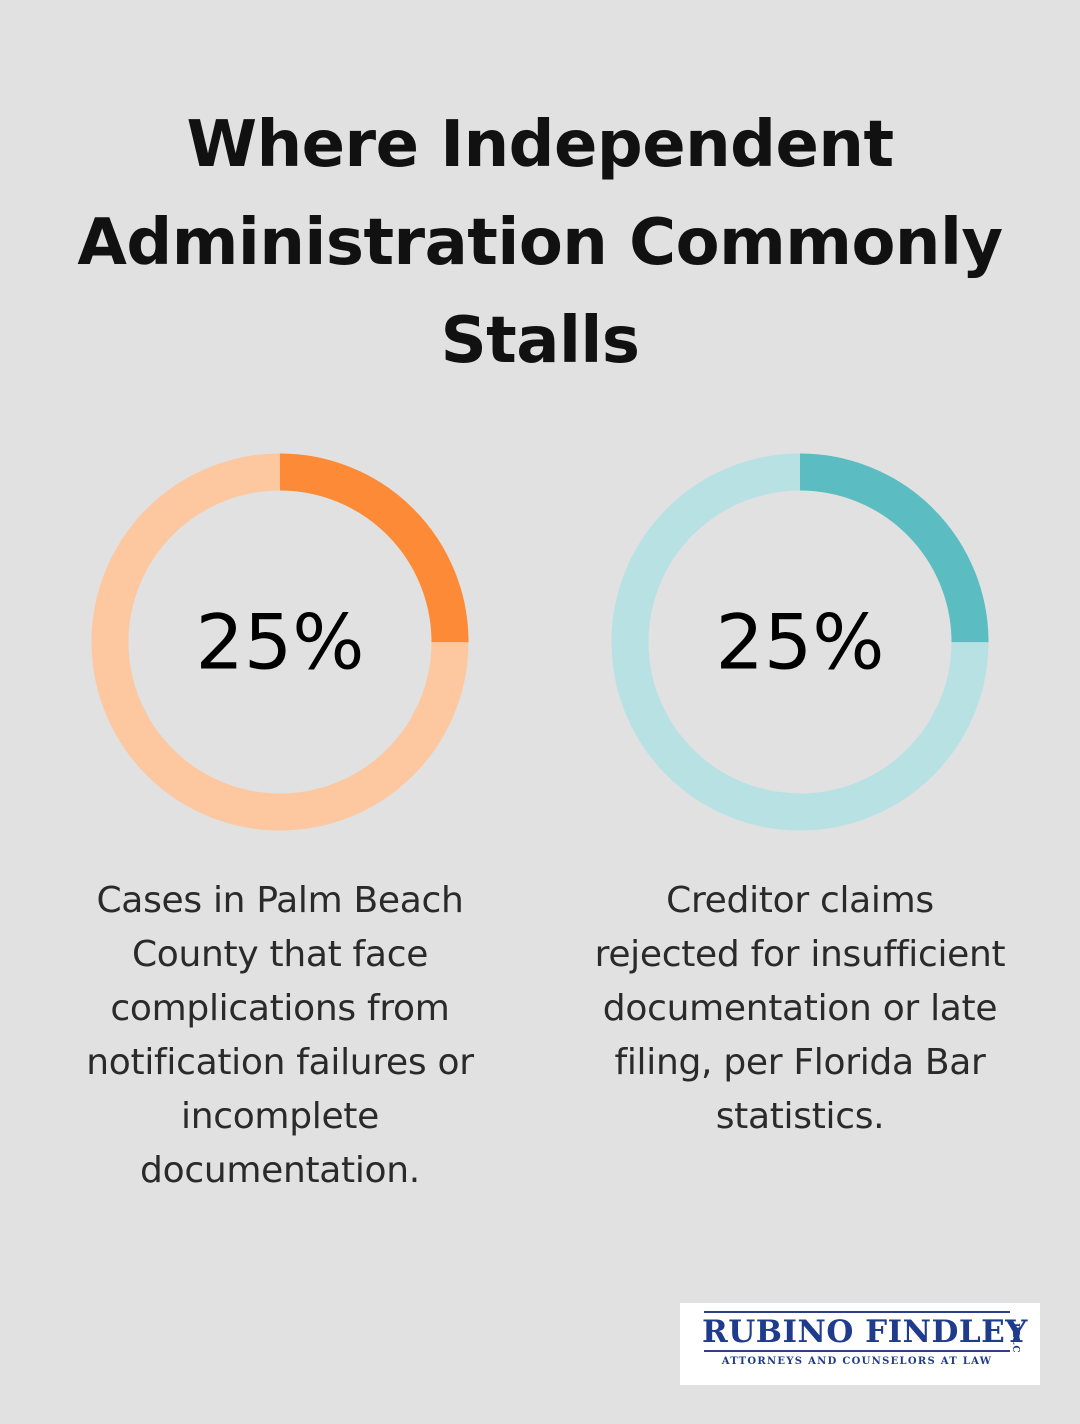 This screenshot has height=1424, width=1080. I want to click on donut-value-arc-left, so click(280, 642).